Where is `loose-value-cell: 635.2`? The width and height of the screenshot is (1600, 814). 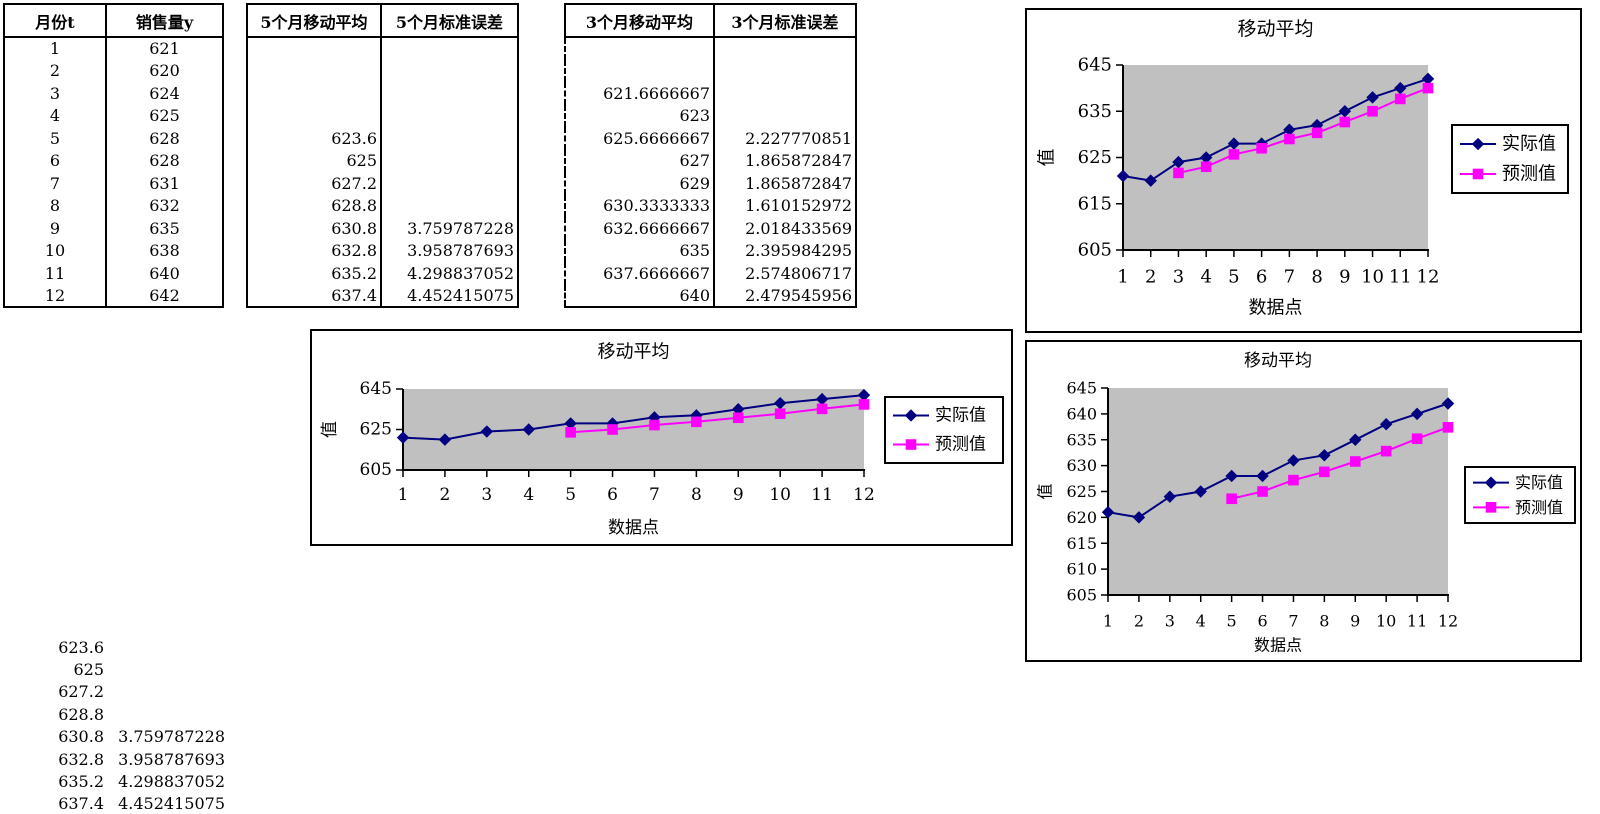
loose-value-cell: 635.2 is located at coordinates (81, 782).